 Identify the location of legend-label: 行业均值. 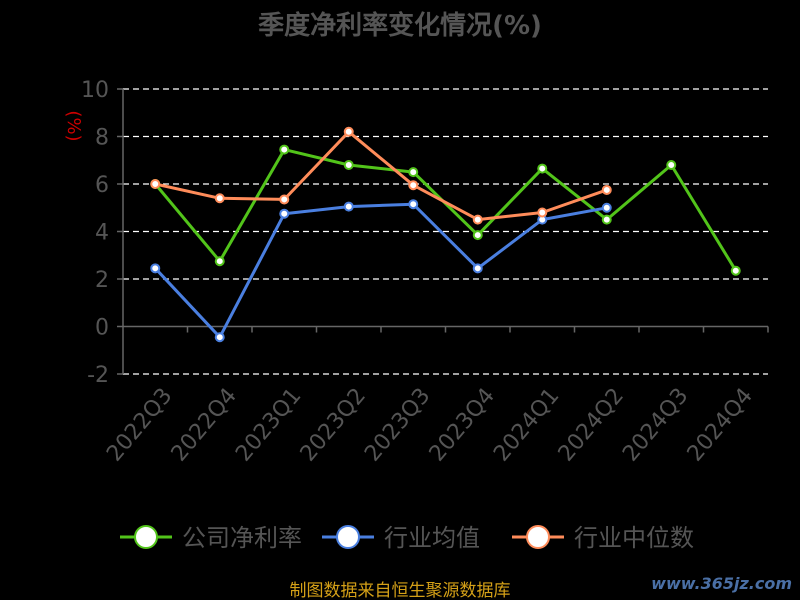
(432, 538).